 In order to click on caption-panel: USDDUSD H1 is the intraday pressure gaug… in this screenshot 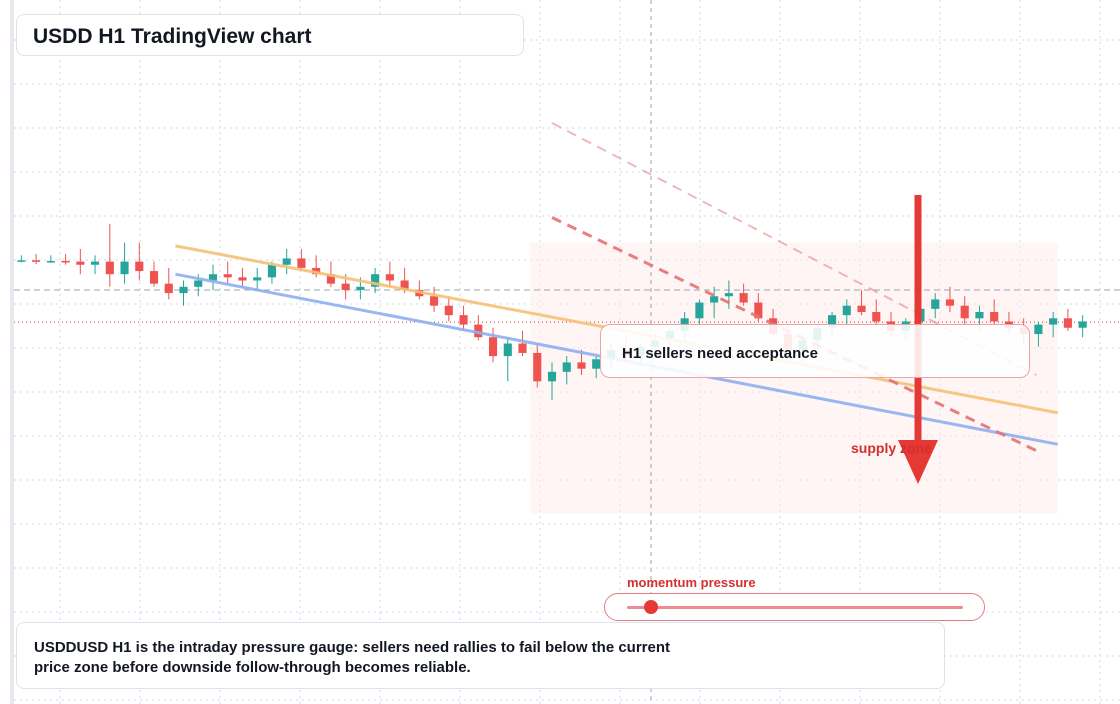, I will do `click(480, 655)`.